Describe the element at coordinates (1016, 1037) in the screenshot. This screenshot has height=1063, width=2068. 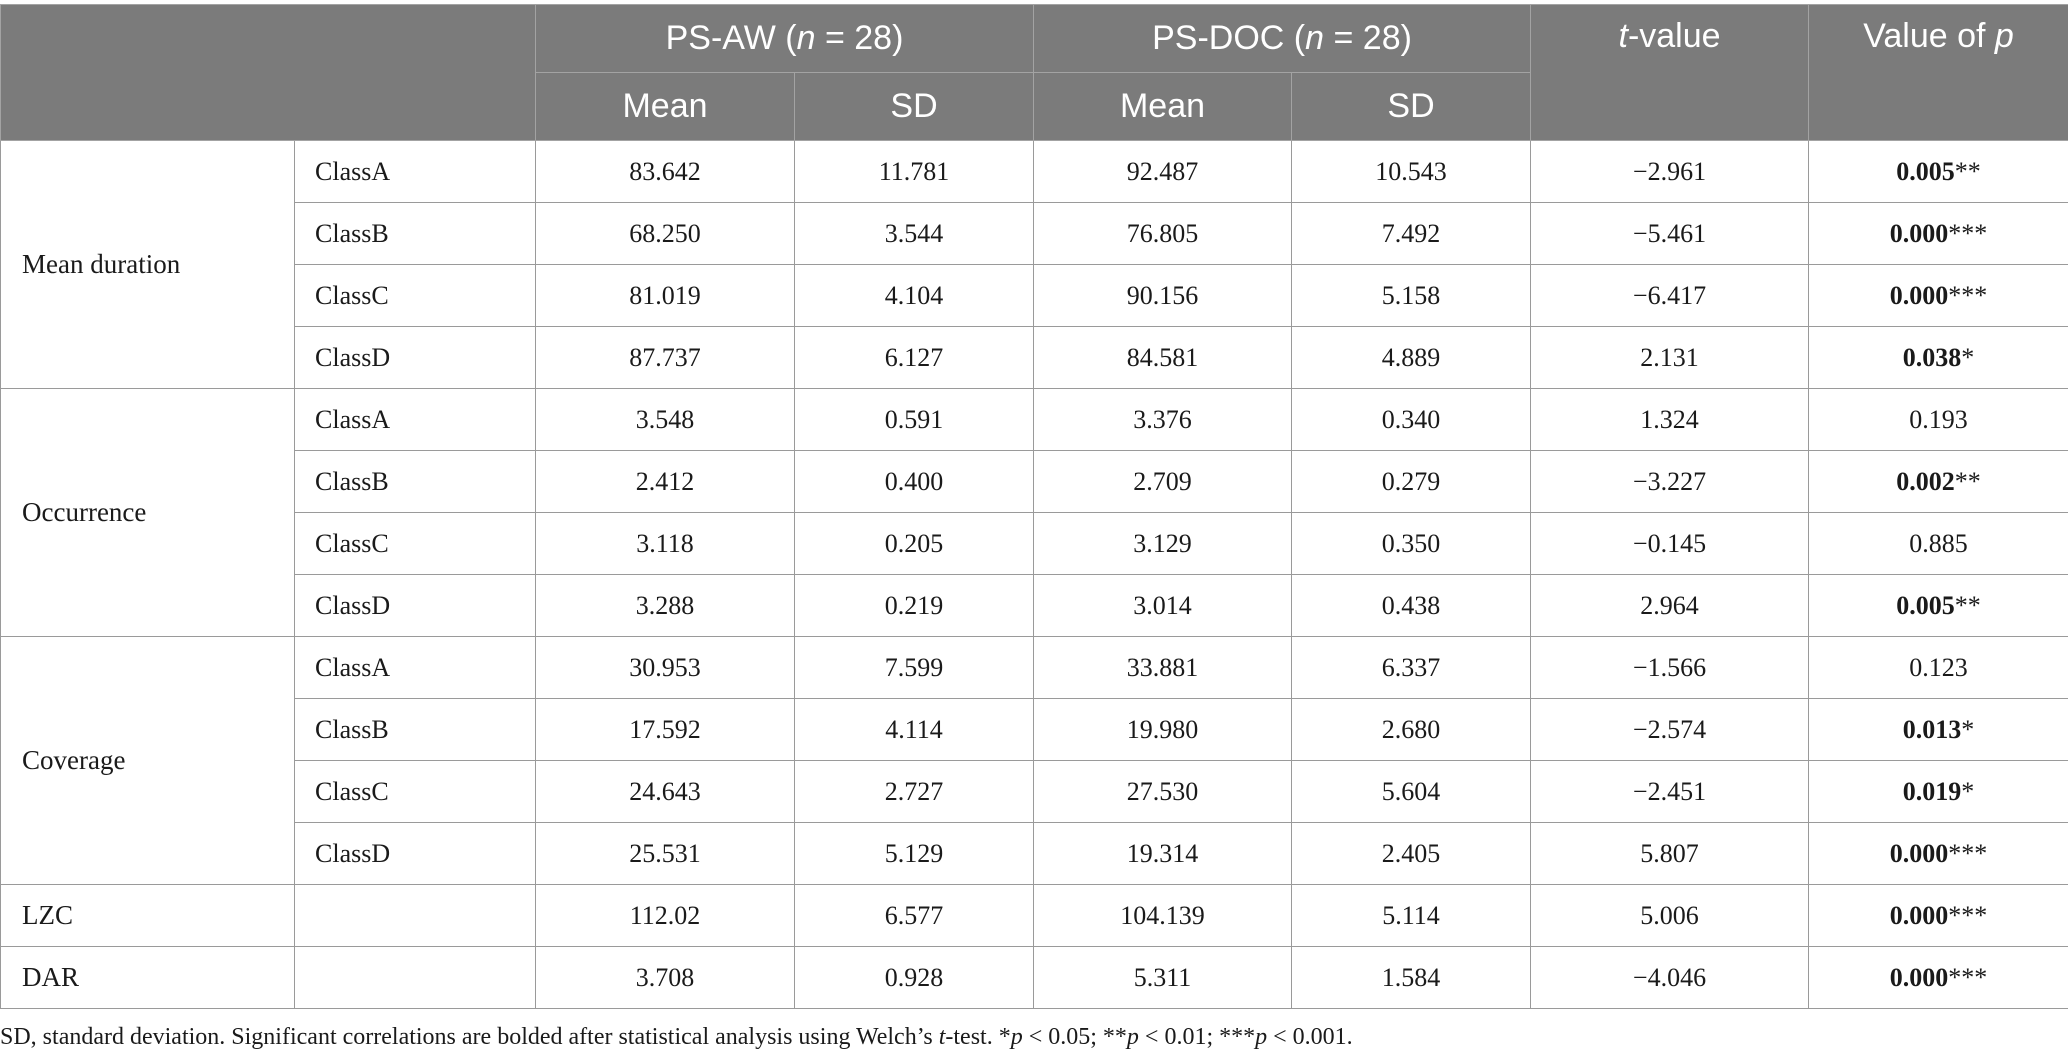
I see `footnote-p-var-1: p` at that location.